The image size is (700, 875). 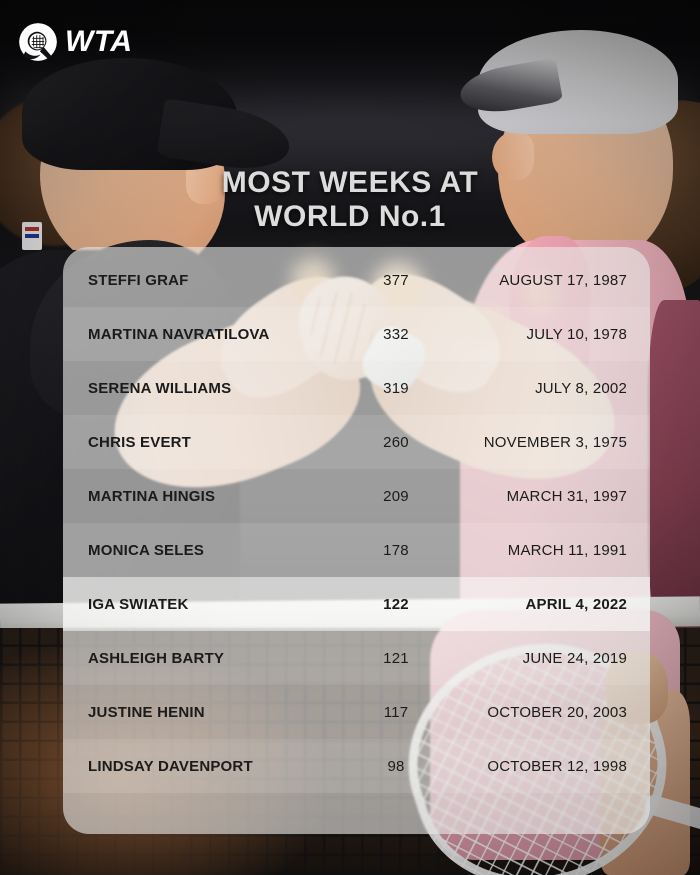 I want to click on right-player-side-panel, so click(x=674, y=465).